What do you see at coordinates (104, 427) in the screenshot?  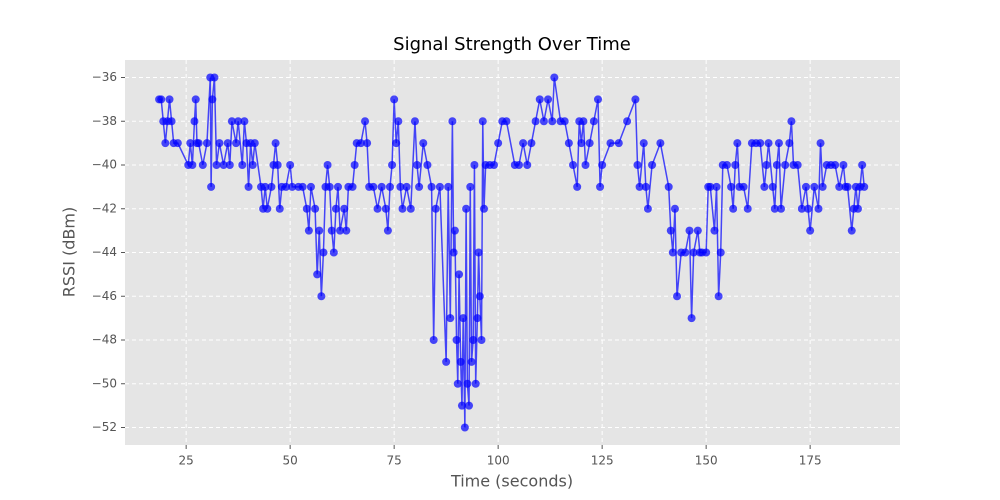 I see `y-tick-label: −52` at bounding box center [104, 427].